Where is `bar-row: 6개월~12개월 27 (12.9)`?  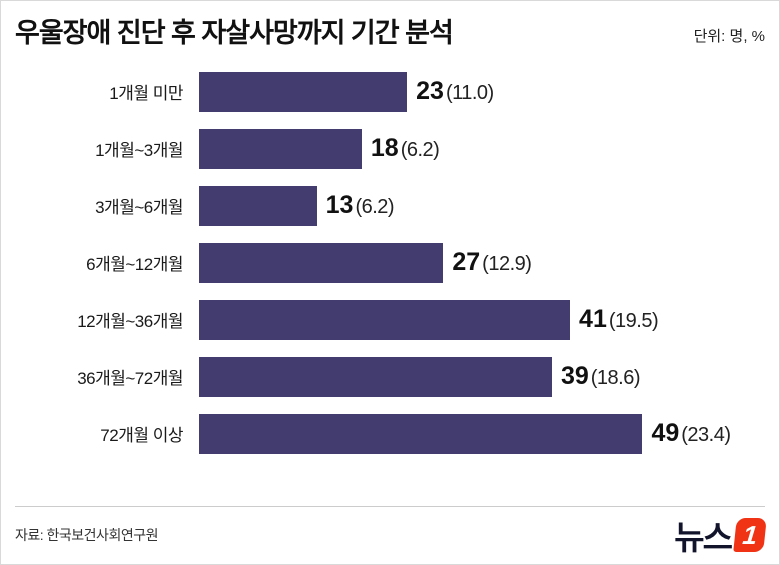
bar-row: 6개월~12개월 27 (12.9) is located at coordinates (390, 262).